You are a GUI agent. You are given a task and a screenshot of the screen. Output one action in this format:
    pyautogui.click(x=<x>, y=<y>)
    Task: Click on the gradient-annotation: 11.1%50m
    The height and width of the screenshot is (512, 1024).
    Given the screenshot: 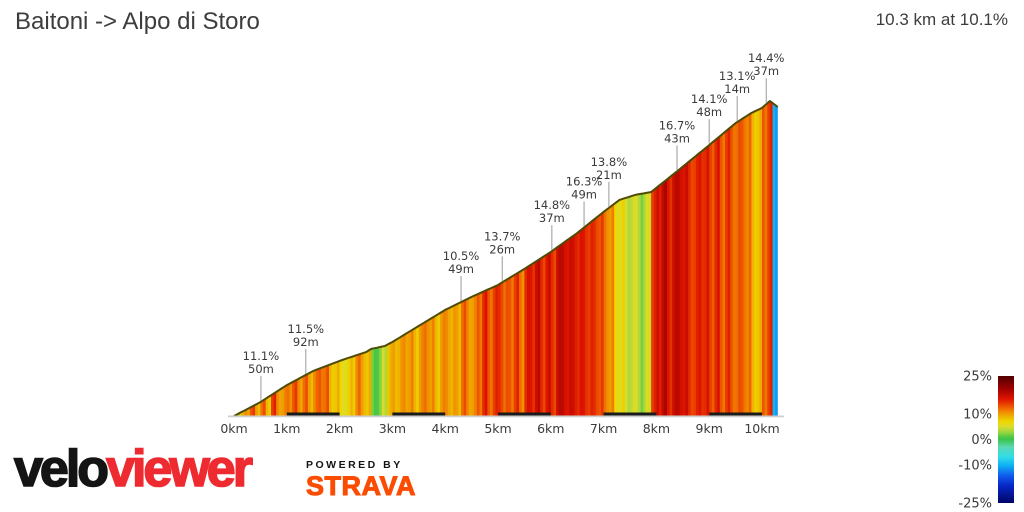 What is the action you would take?
    pyautogui.click(x=261, y=375)
    